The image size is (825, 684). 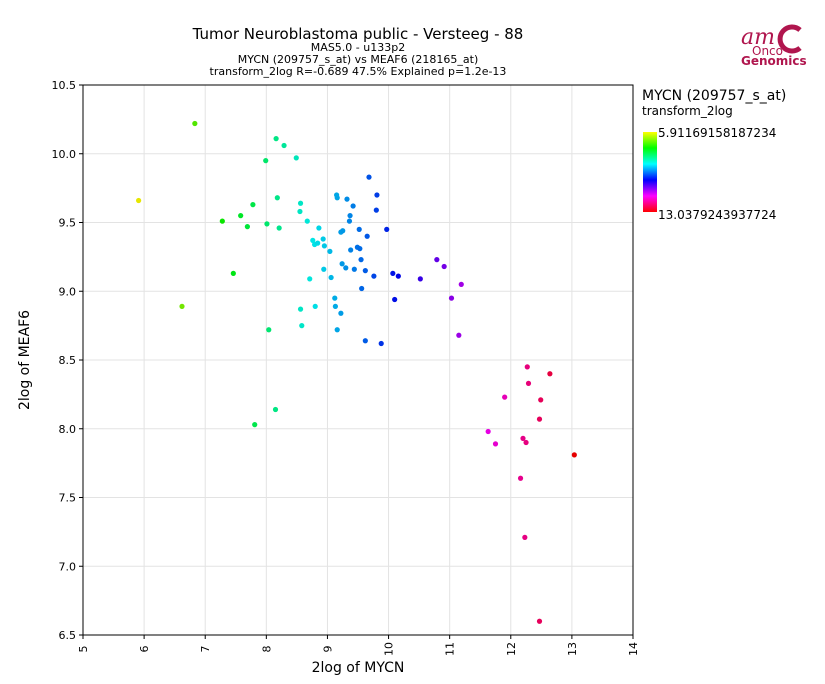 I want to click on y-tick-label: 10.5, so click(x=64, y=85).